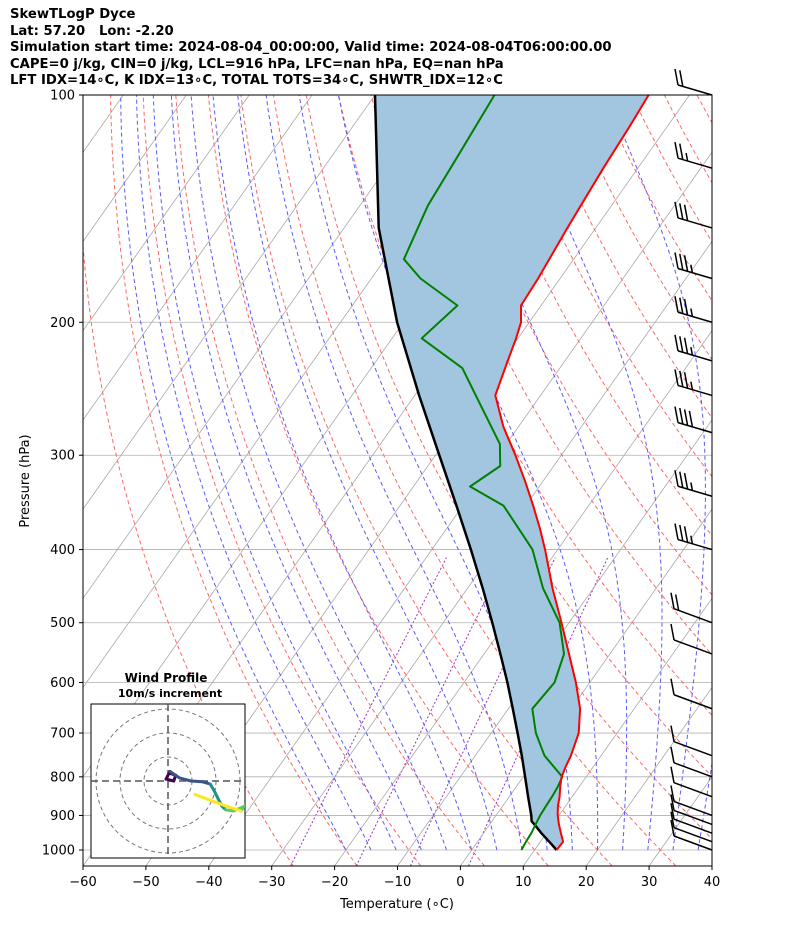  I want to click on x-tick-label: 0, so click(460, 882).